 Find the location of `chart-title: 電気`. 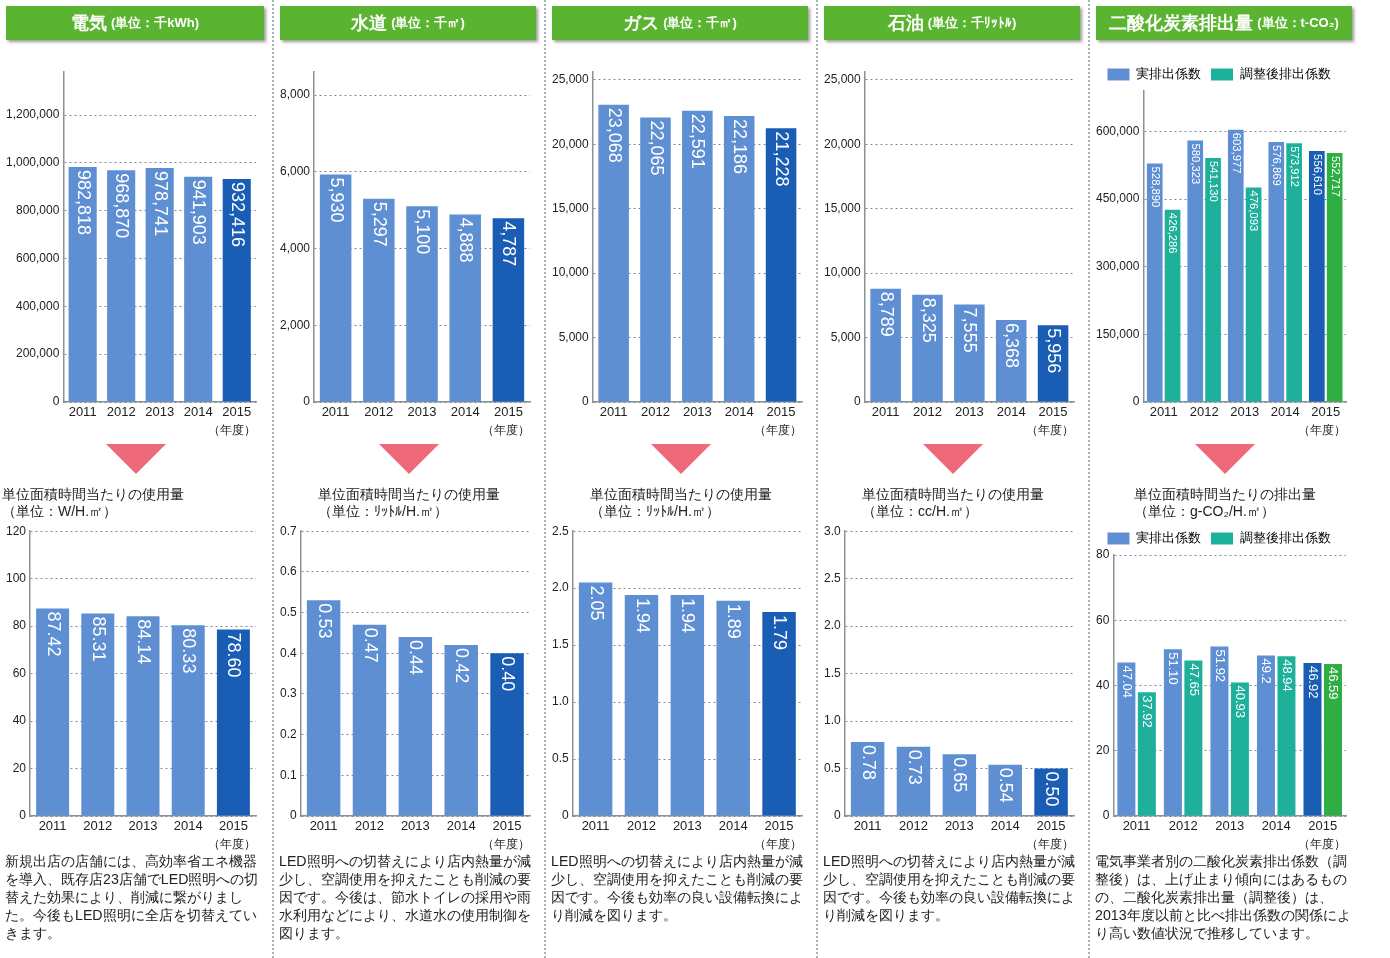

chart-title: 電気 is located at coordinates (88, 23).